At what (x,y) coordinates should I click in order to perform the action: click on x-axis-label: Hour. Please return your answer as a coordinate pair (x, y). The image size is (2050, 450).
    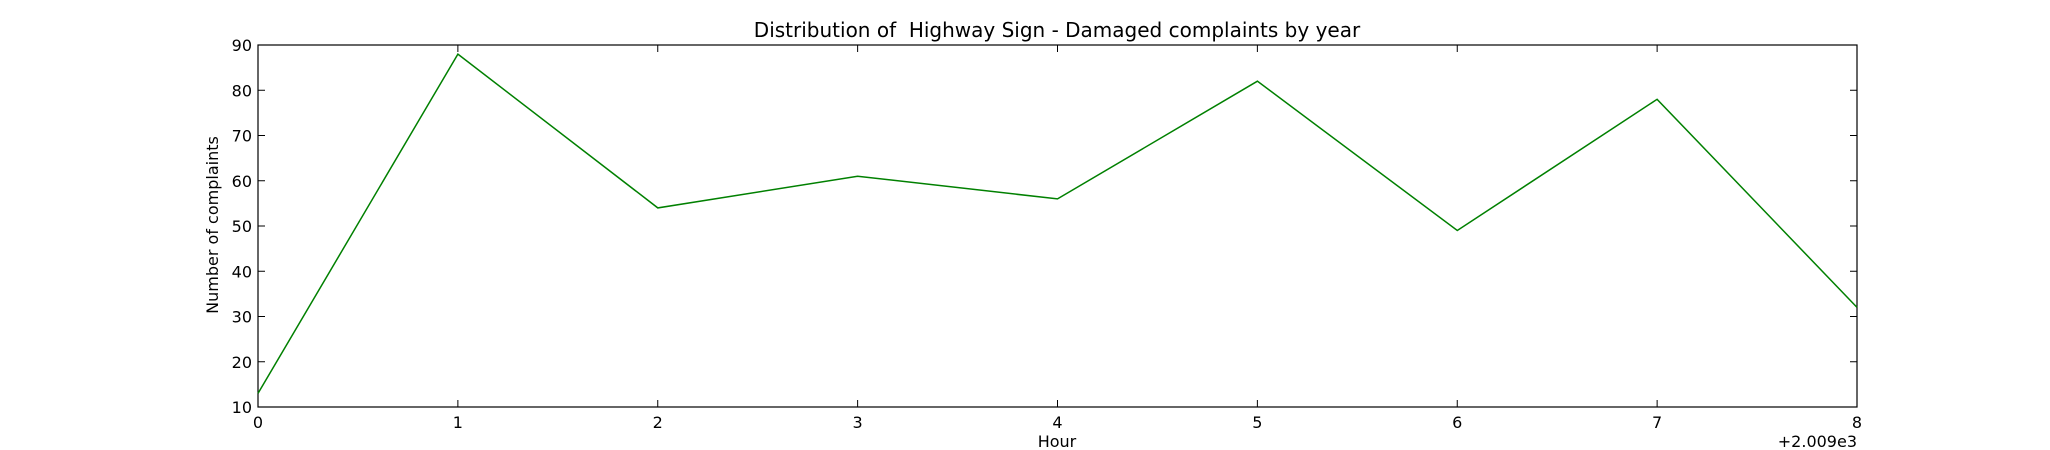
    Looking at the image, I should click on (1057, 441).